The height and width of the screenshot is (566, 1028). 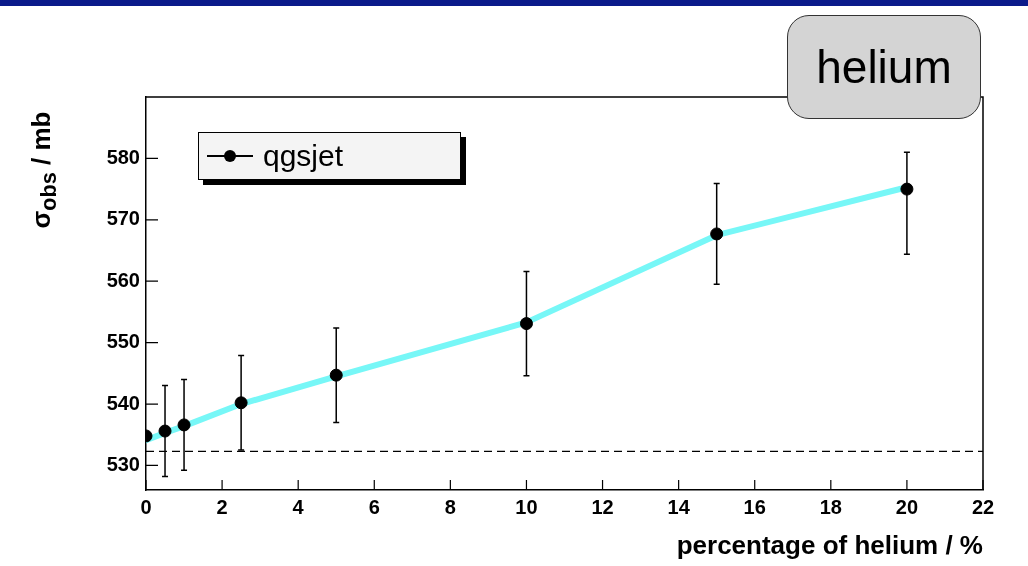 I want to click on x-tick-label: 4, so click(x=298, y=506).